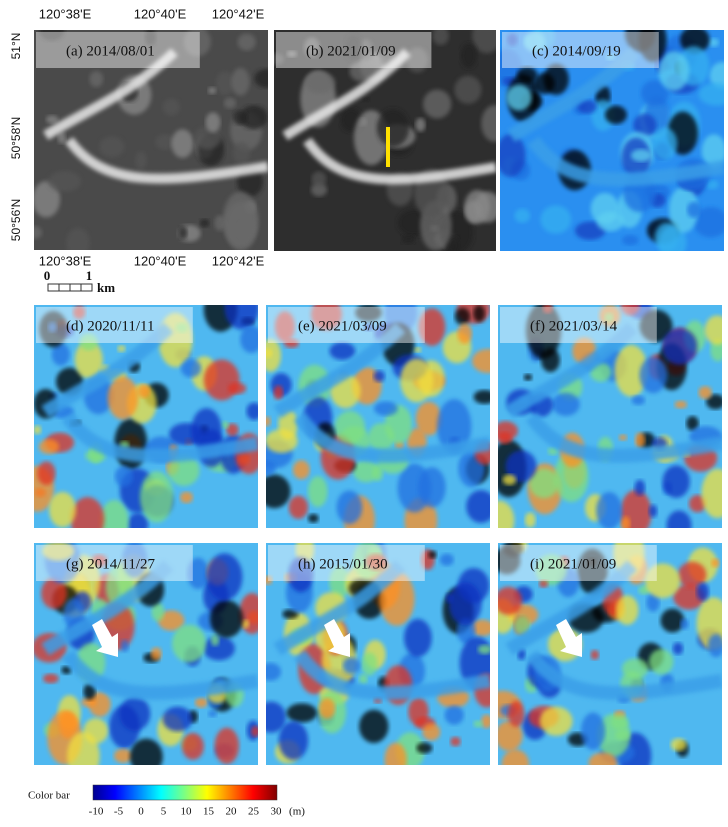 The height and width of the screenshot is (827, 728). What do you see at coordinates (238, 260) in the screenshot?
I see `bottom-longitude: 120°42'E` at bounding box center [238, 260].